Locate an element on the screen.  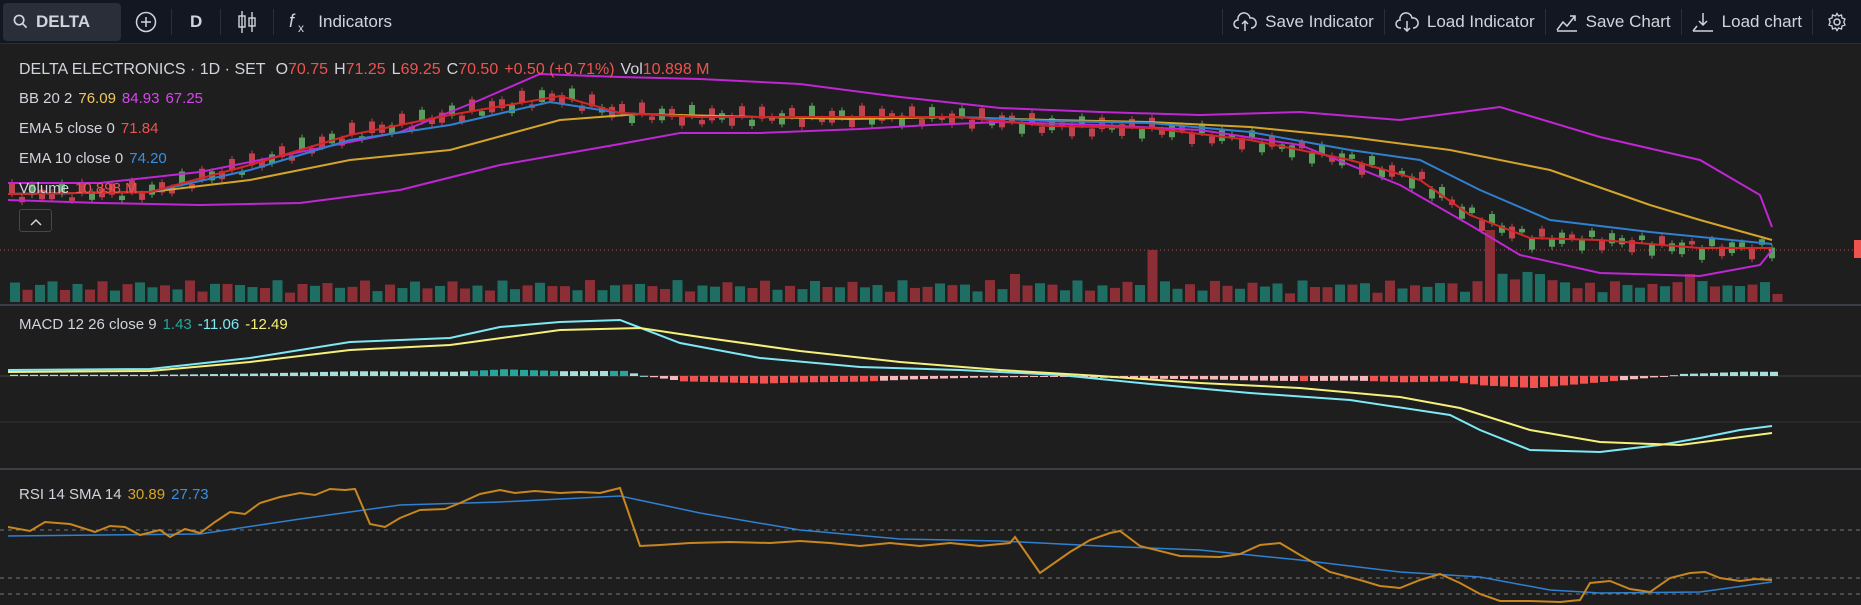
ema10-legend: EMA 10 close 0 74.20 is located at coordinates (96, 158).